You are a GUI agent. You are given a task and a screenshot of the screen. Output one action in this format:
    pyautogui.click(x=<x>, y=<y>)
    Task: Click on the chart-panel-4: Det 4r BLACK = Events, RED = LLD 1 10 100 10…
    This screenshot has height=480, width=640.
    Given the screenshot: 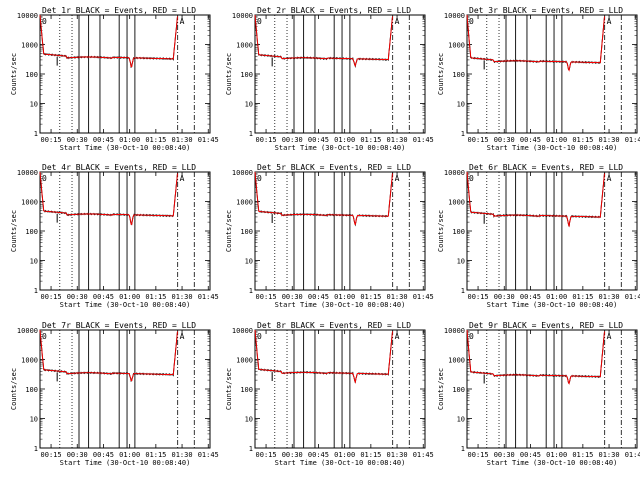 What is the action you would take?
    pyautogui.click(x=114, y=236)
    